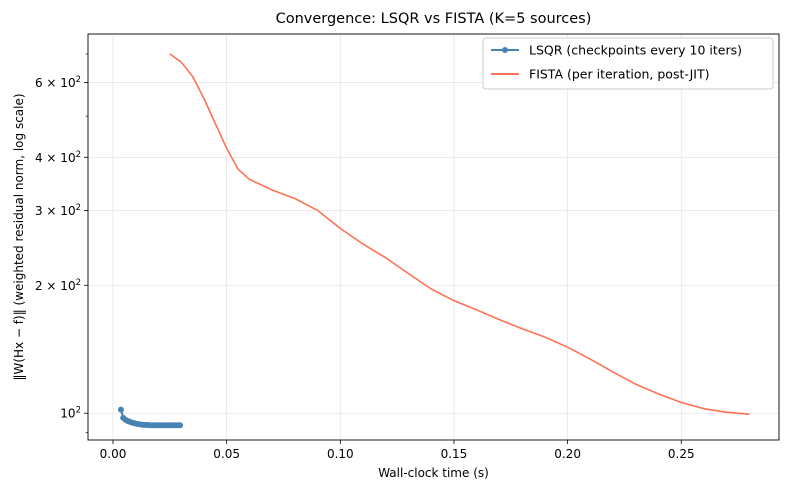  Describe the element at coordinates (505, 50) in the screenshot. I see `legend-lsqr-marker` at that location.